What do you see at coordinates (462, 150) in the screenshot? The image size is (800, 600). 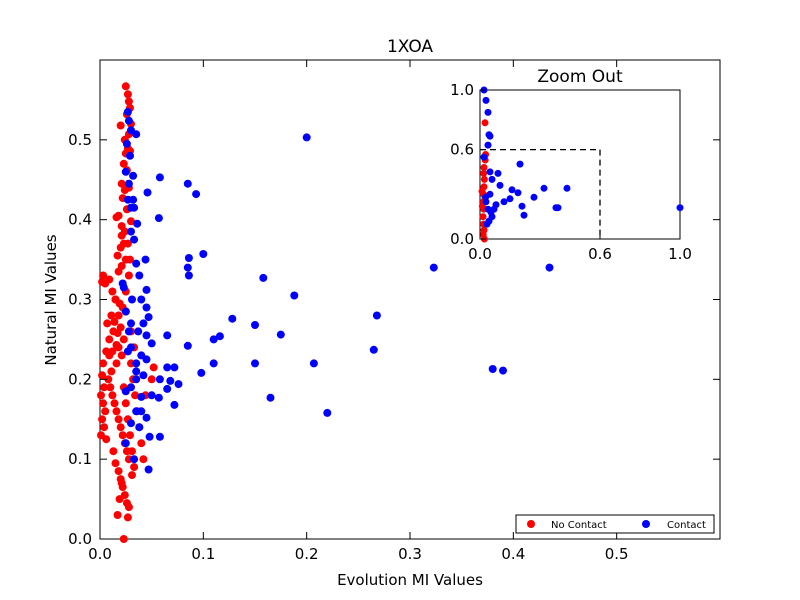 I see `inset-y-tick-label: 0.6` at bounding box center [462, 150].